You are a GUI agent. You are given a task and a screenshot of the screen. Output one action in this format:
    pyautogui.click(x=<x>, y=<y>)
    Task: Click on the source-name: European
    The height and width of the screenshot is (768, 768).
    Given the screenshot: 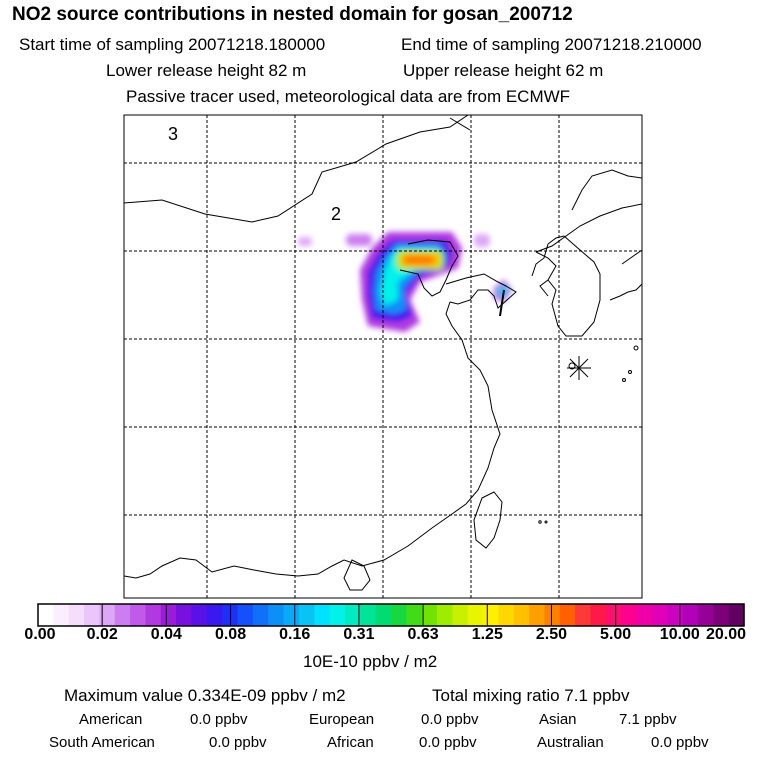 What is the action you would take?
    pyautogui.click(x=342, y=719)
    